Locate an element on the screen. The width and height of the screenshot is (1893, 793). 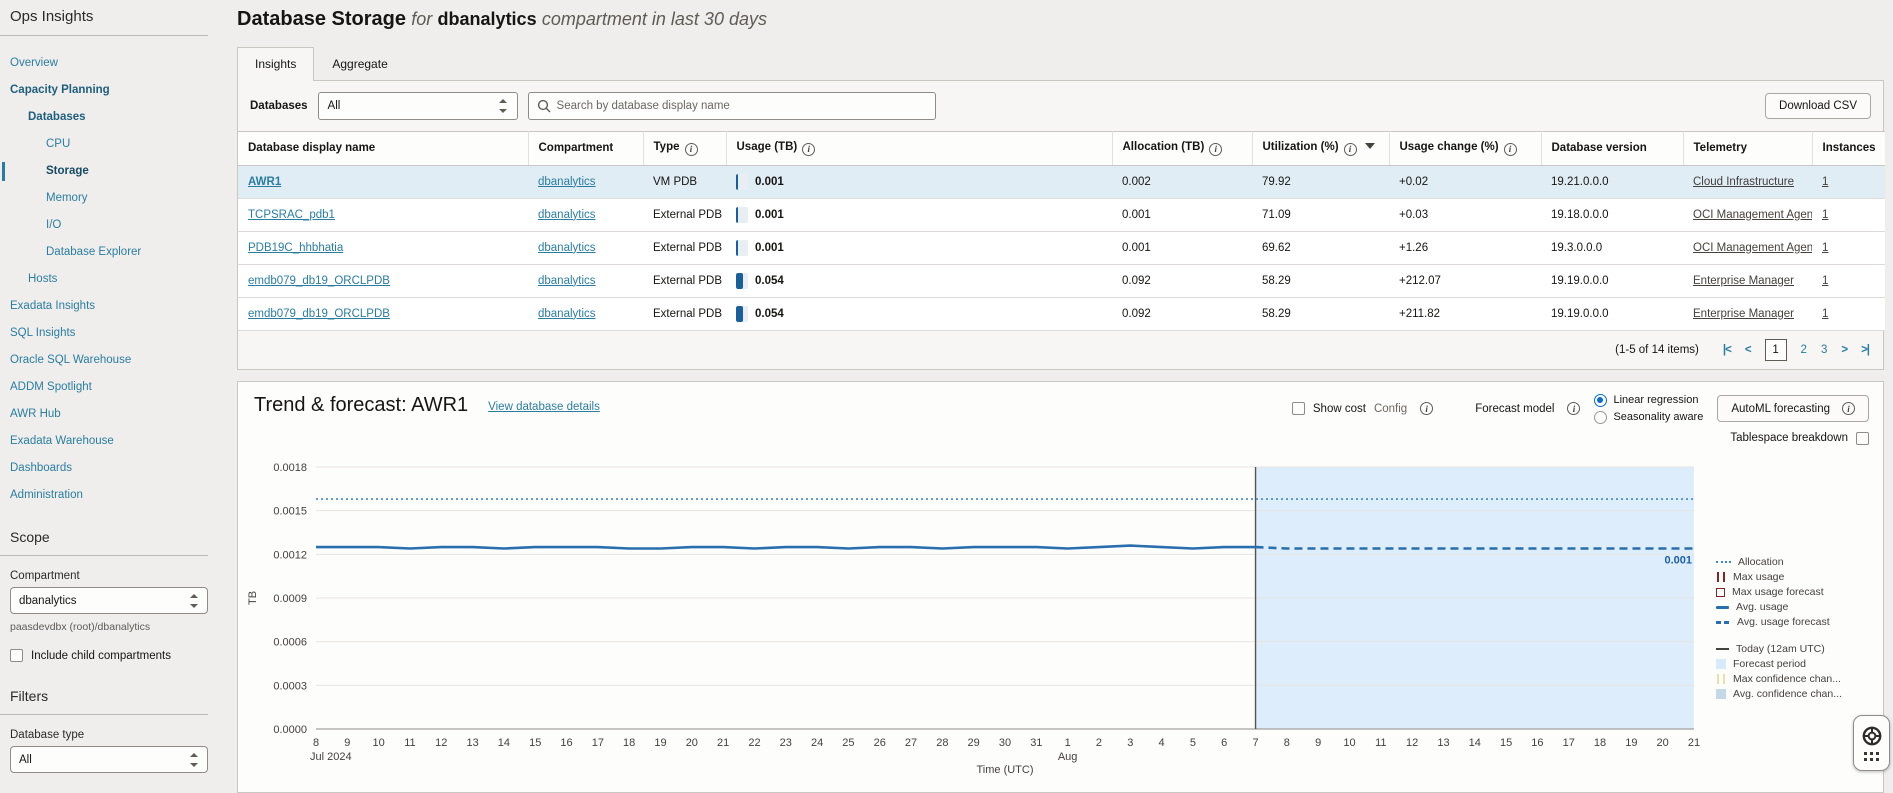
sidebar-item-hosts: Hosts is located at coordinates (114, 279).